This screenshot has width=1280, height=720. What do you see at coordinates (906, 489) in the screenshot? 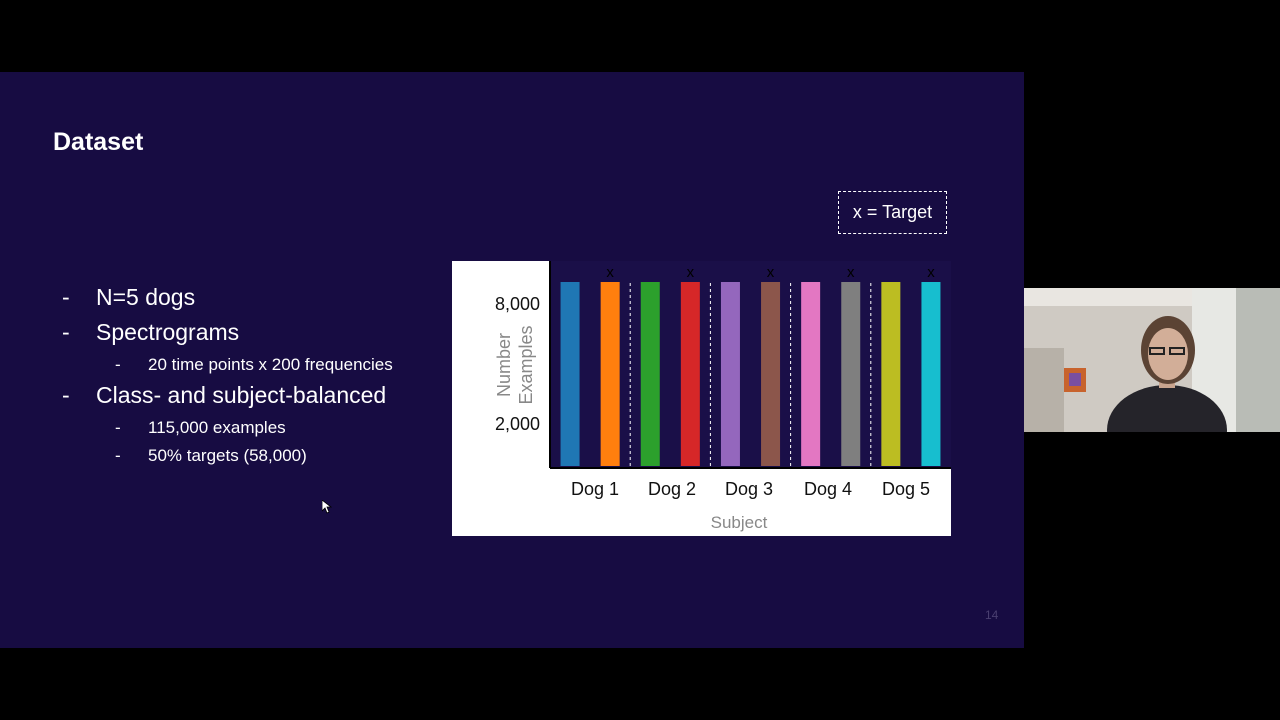
I see `x-tick-label: Dog 5` at bounding box center [906, 489].